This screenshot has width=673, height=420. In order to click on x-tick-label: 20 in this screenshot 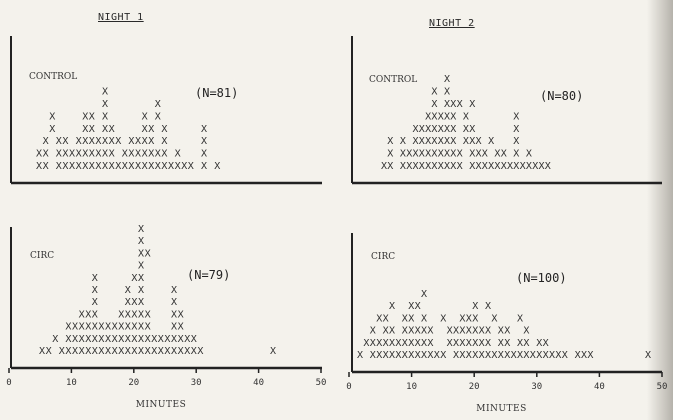, I will do `click(133, 383)`.